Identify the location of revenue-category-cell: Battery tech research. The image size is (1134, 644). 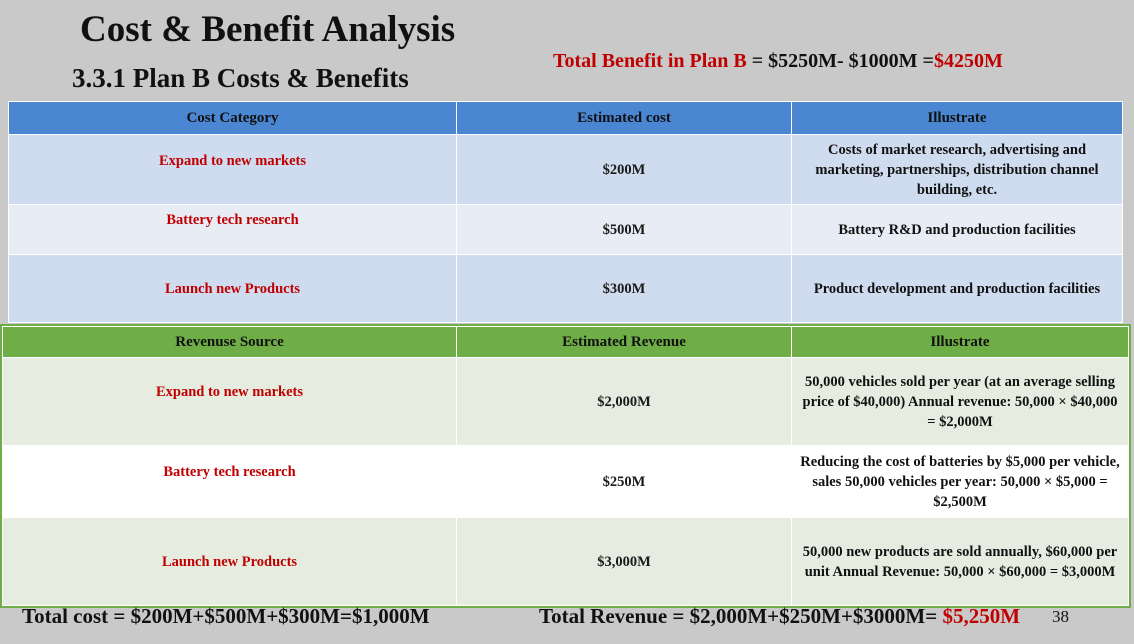
(229, 481).